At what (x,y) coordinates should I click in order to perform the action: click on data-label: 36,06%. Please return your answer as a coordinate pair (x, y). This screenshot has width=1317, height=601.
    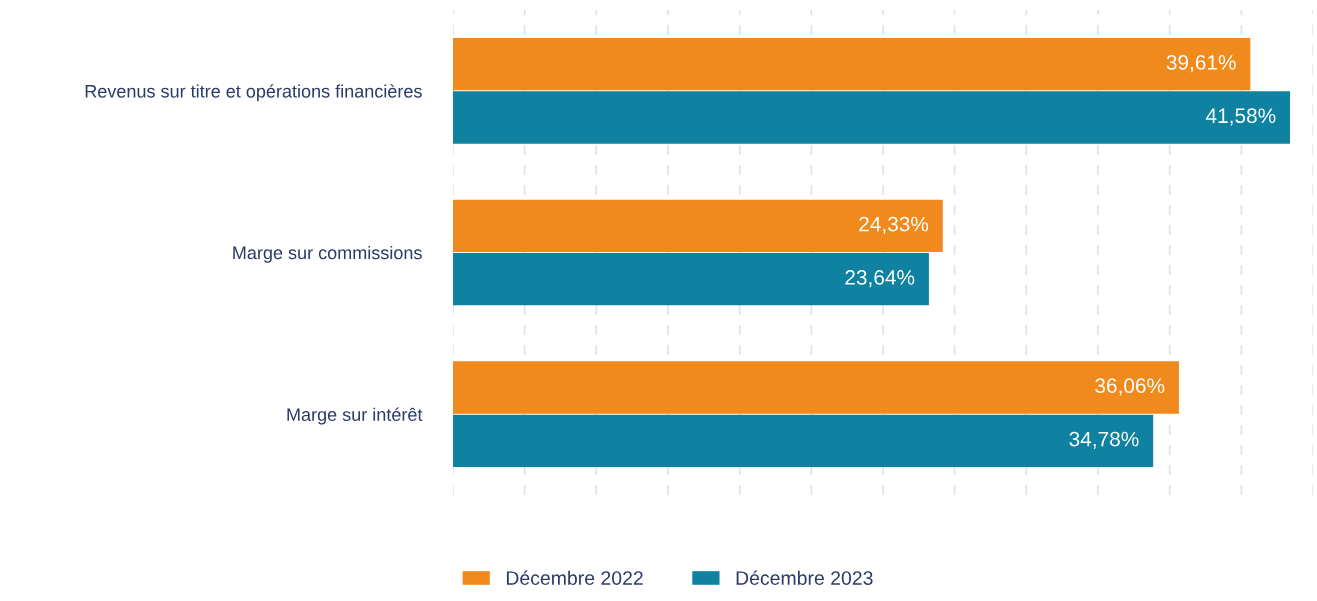
    Looking at the image, I should click on (1130, 387).